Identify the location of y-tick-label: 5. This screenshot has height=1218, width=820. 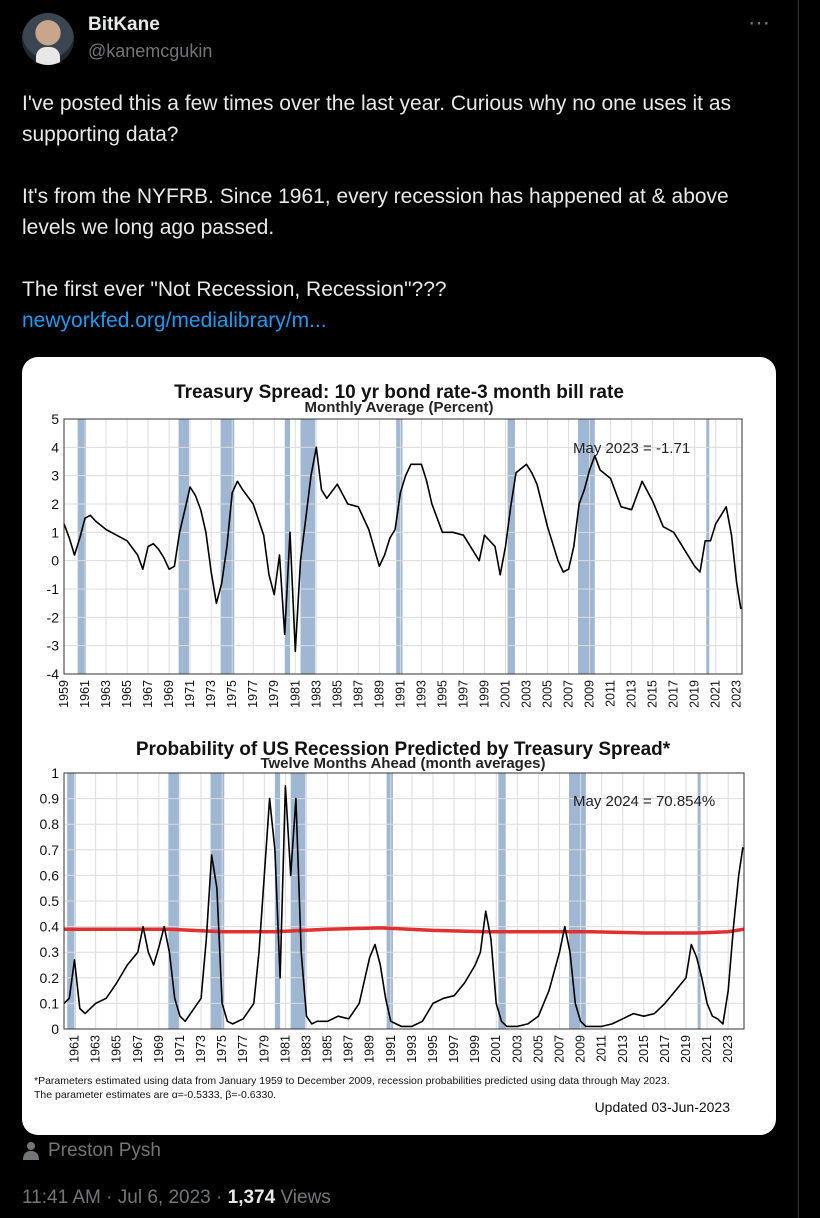
(55, 419).